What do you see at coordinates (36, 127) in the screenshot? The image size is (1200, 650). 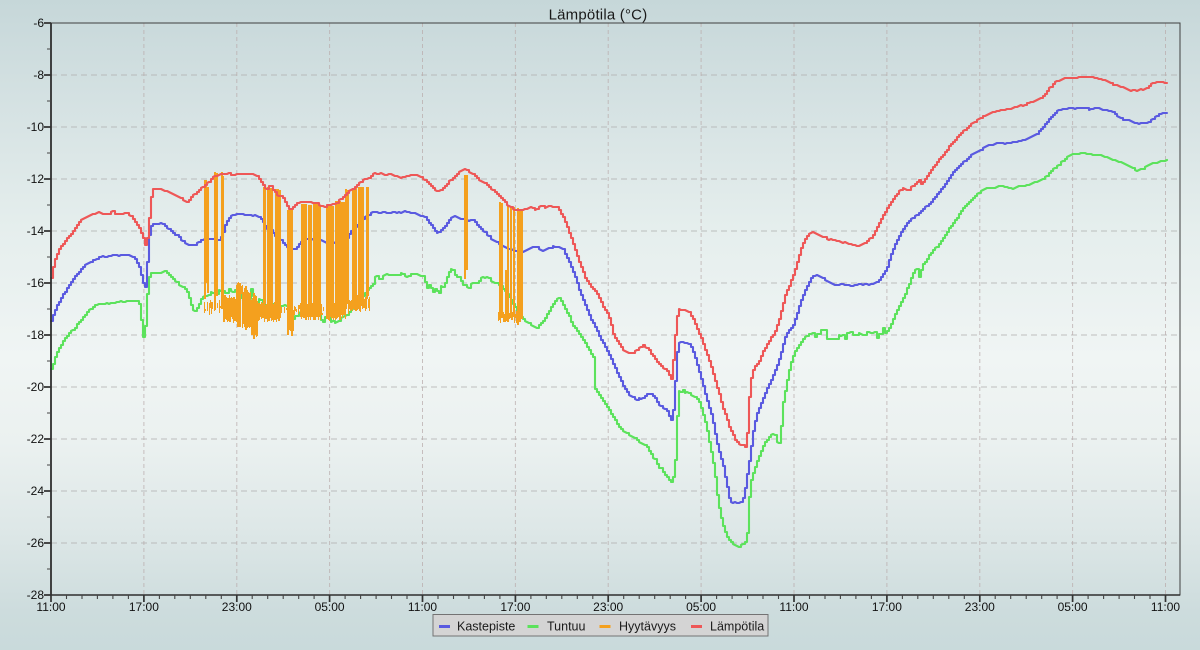 I see `svg-text: -10` at bounding box center [36, 127].